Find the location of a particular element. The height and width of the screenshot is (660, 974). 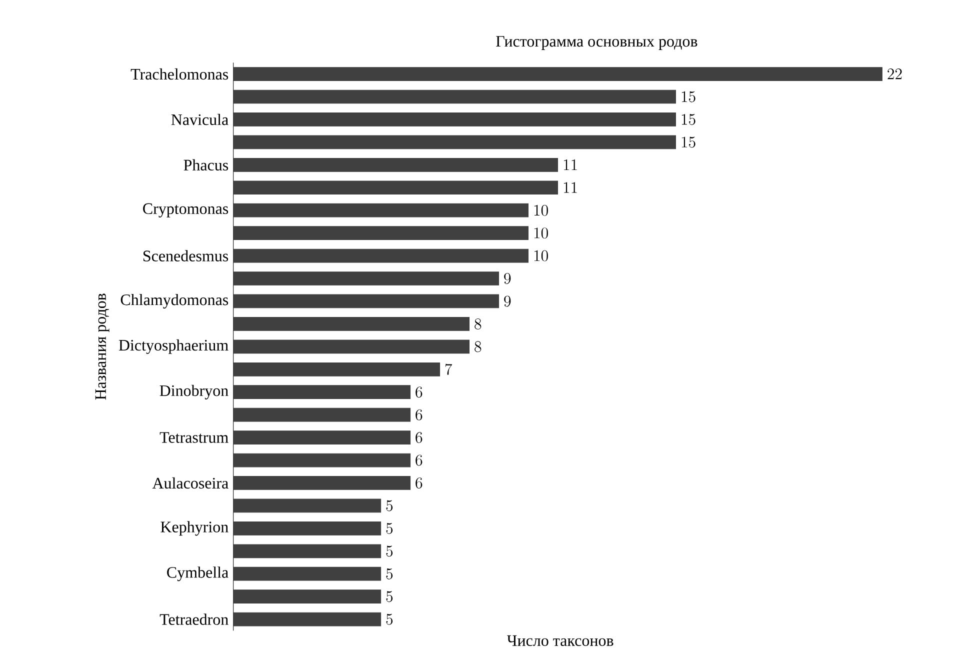

y-tick-label: Kephyrion is located at coordinates (194, 528).